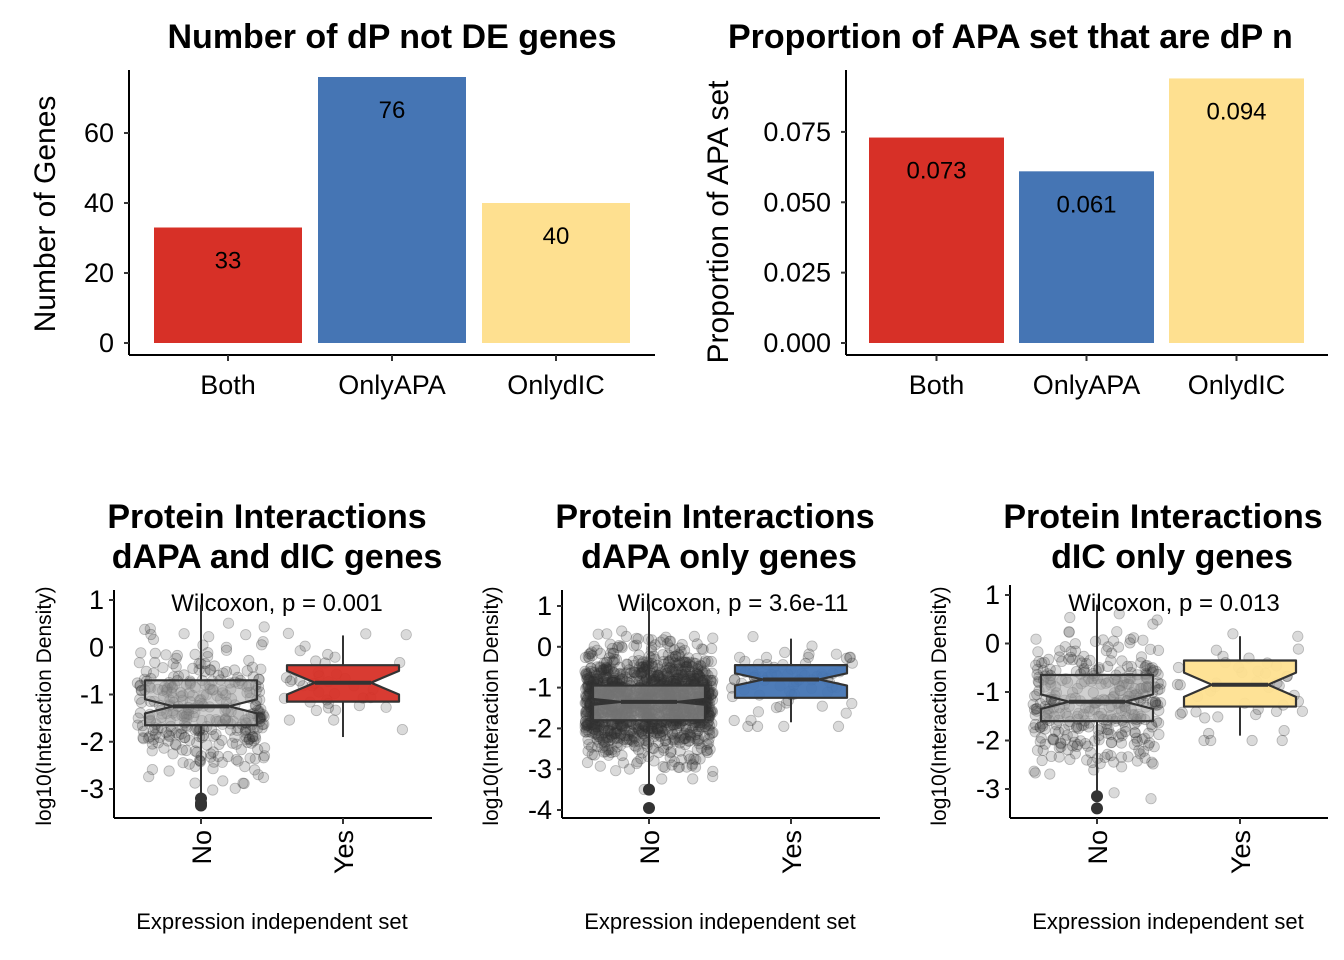 The image size is (1344, 960). Describe the element at coordinates (201, 805) in the screenshot. I see `outlier-point` at that location.